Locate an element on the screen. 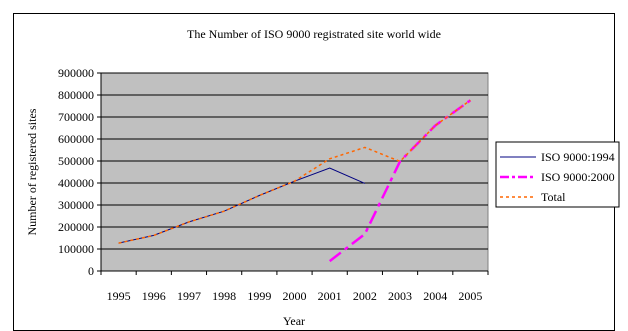 This screenshot has height=331, width=628. y-tick-label: 400000 is located at coordinates (76, 183).